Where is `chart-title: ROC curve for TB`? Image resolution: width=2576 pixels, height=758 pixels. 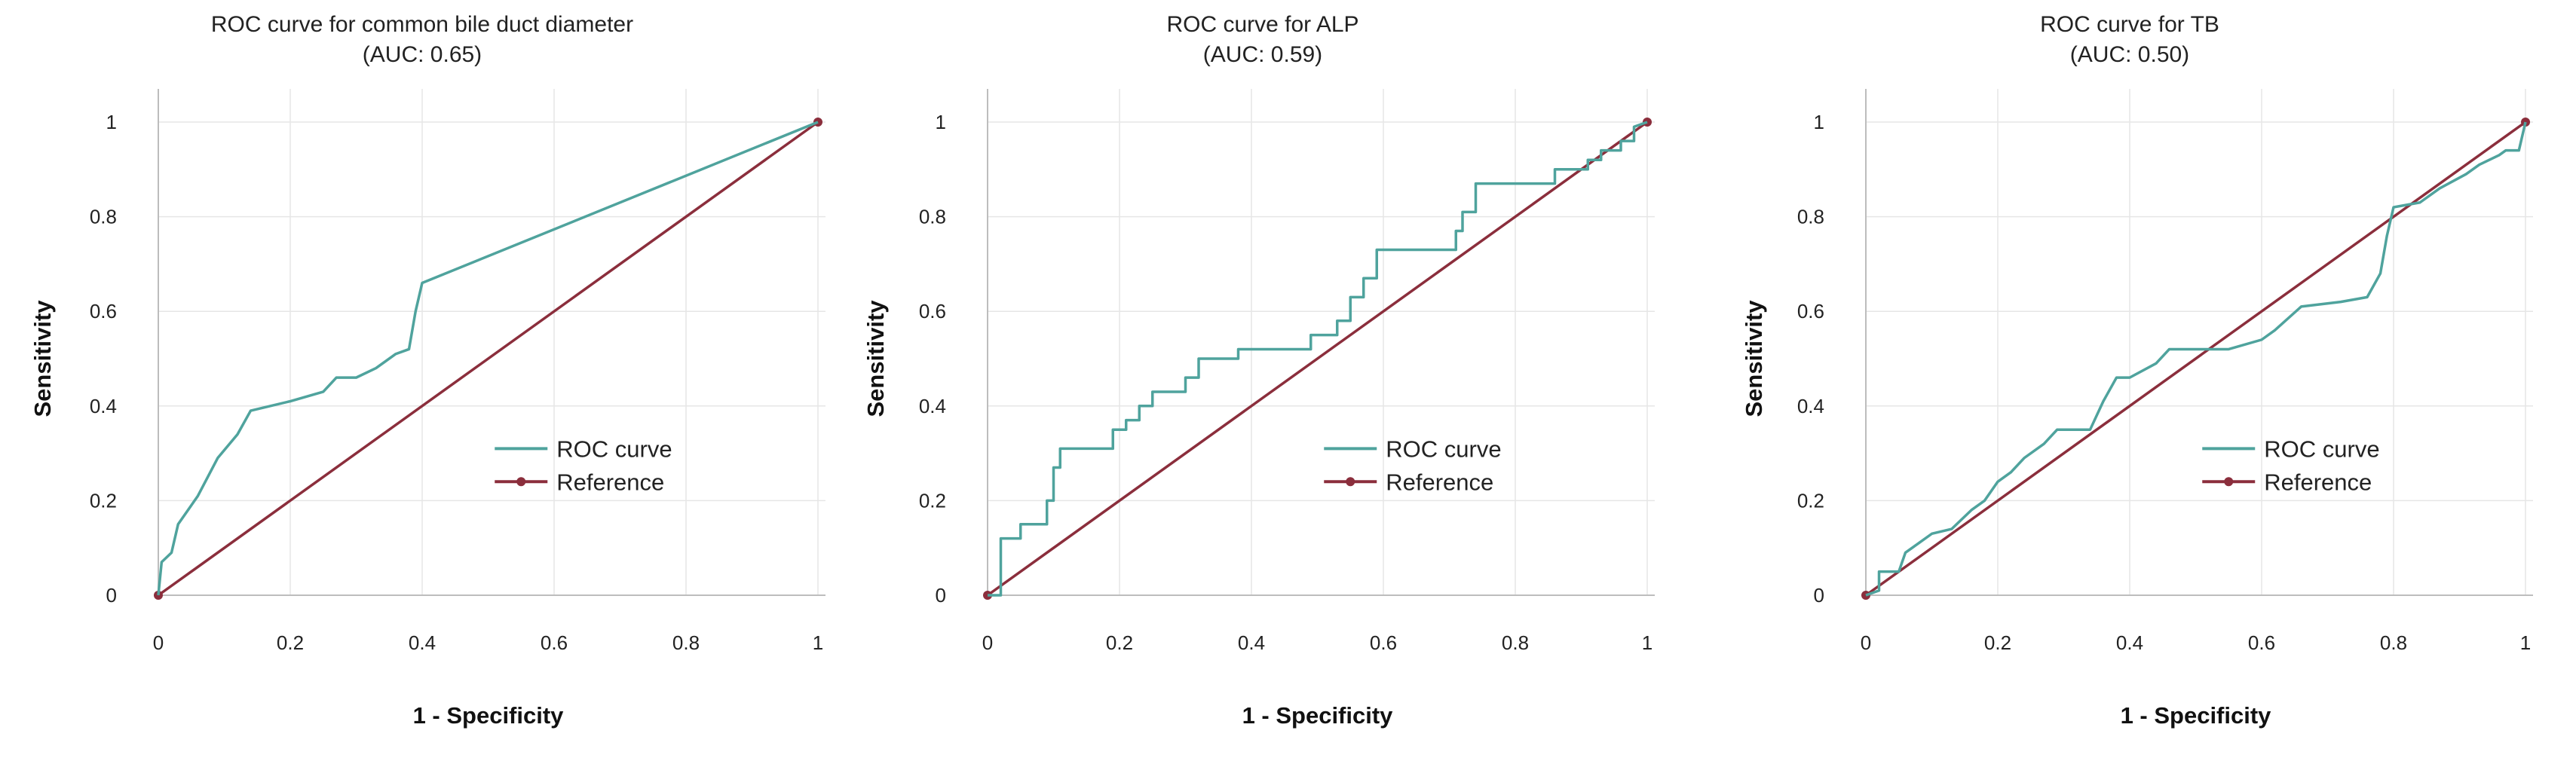 chart-title: ROC curve for TB is located at coordinates (2129, 24).